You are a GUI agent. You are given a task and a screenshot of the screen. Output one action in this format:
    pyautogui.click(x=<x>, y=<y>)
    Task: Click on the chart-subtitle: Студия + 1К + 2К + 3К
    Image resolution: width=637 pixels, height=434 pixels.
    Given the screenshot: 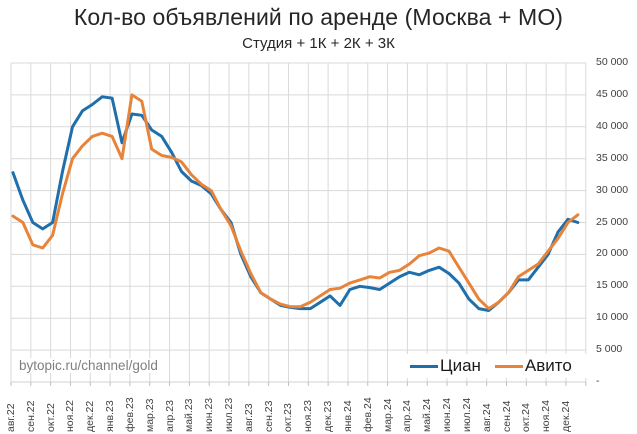 What is the action you would take?
    pyautogui.click(x=318, y=43)
    